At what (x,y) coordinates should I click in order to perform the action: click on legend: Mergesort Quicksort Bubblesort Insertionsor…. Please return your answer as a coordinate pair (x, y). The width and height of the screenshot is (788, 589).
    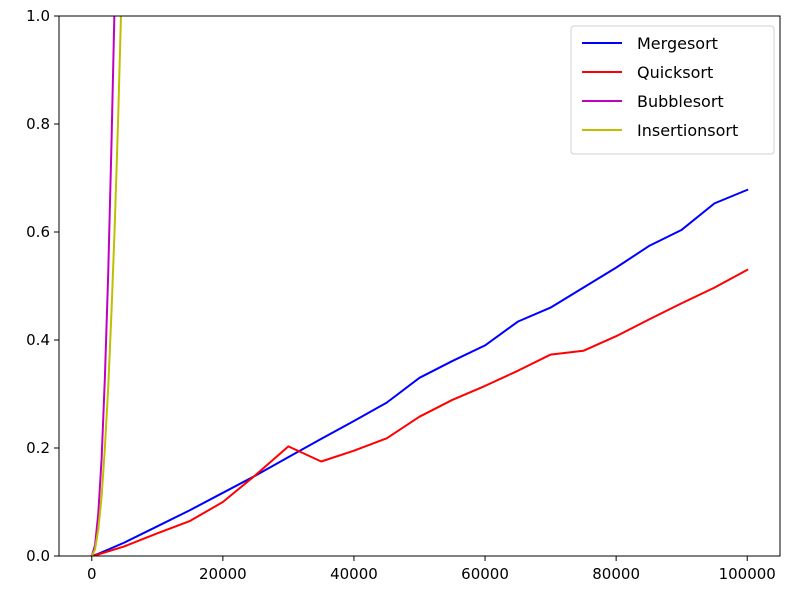
    Looking at the image, I should click on (672, 90).